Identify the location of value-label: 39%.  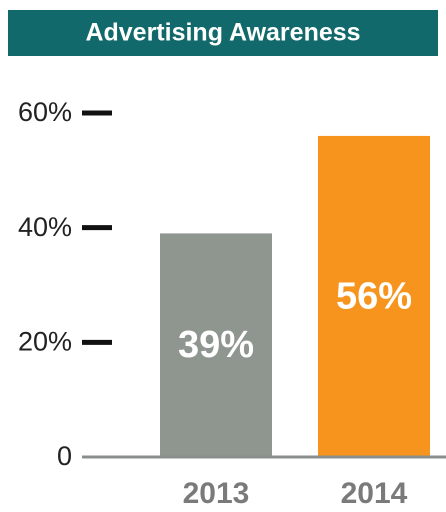
(216, 345).